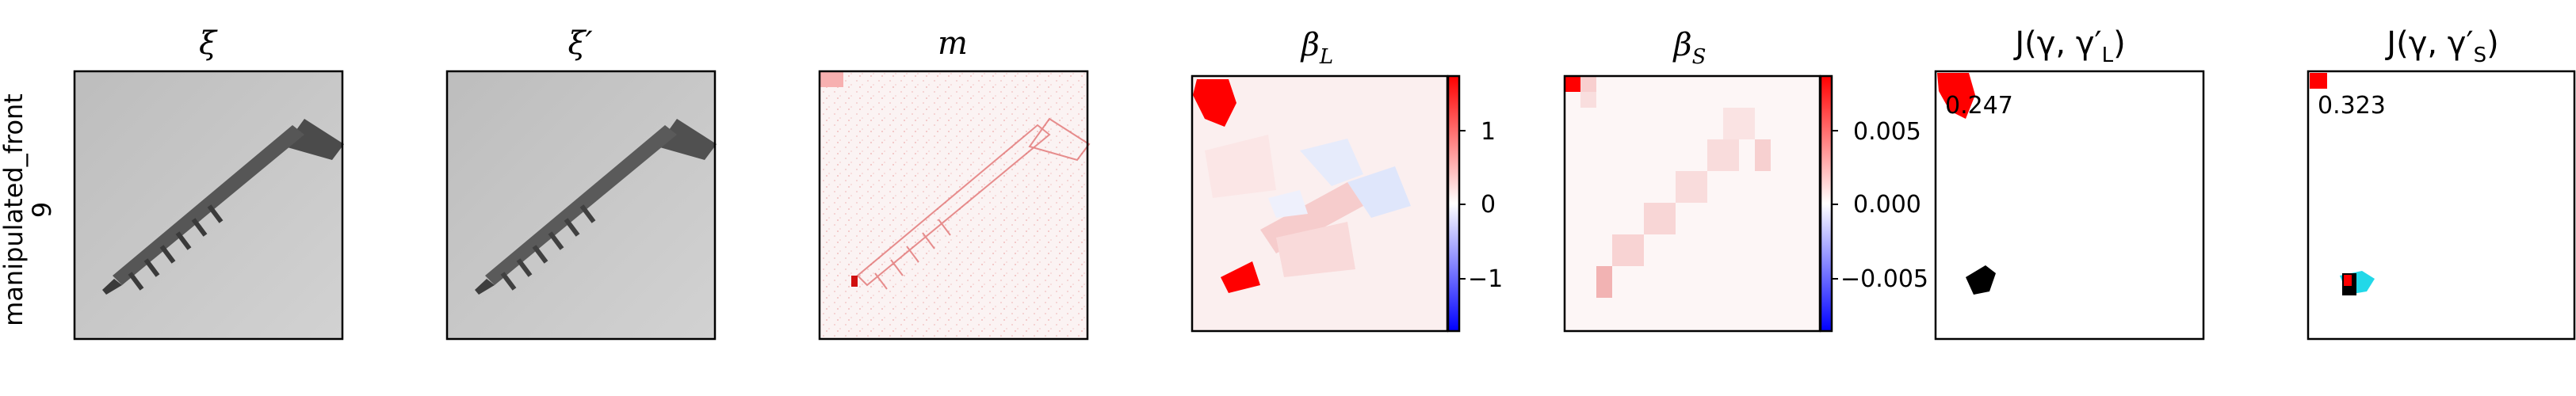 This screenshot has width=2576, height=396. Describe the element at coordinates (42, 210) in the screenshot. I see `row-index: 9` at that location.